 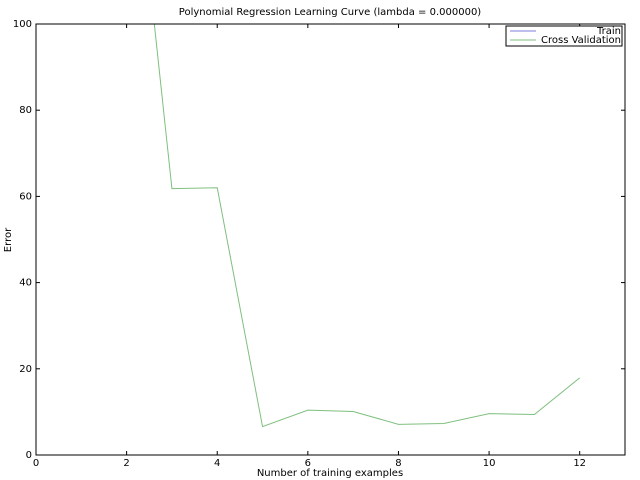 What do you see at coordinates (126, 463) in the screenshot?
I see `x-tick-label: 2` at bounding box center [126, 463].